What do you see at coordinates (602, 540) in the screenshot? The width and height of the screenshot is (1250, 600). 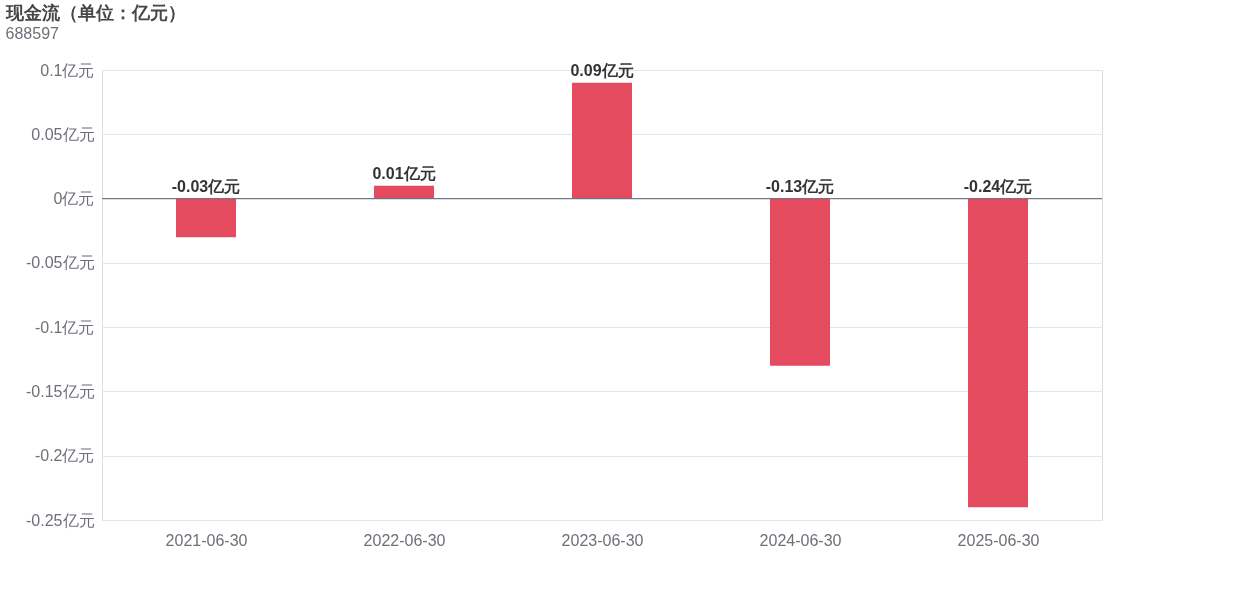 I see `x-tick-label: 2023-06-30` at bounding box center [602, 540].